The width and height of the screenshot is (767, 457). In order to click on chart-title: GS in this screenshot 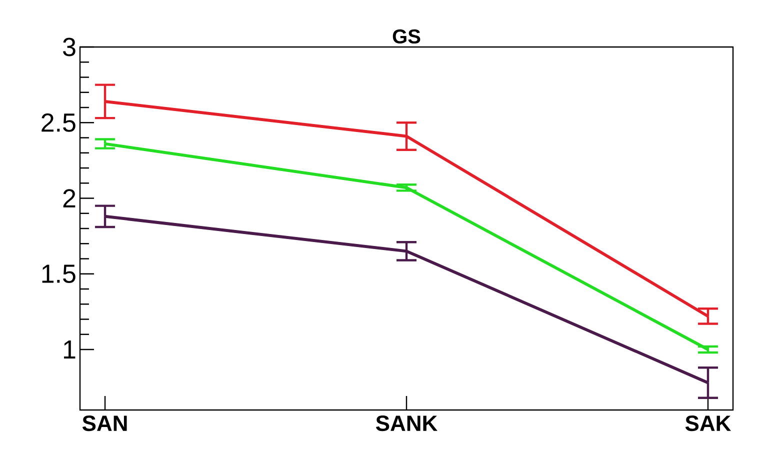, I will do `click(406, 36)`.